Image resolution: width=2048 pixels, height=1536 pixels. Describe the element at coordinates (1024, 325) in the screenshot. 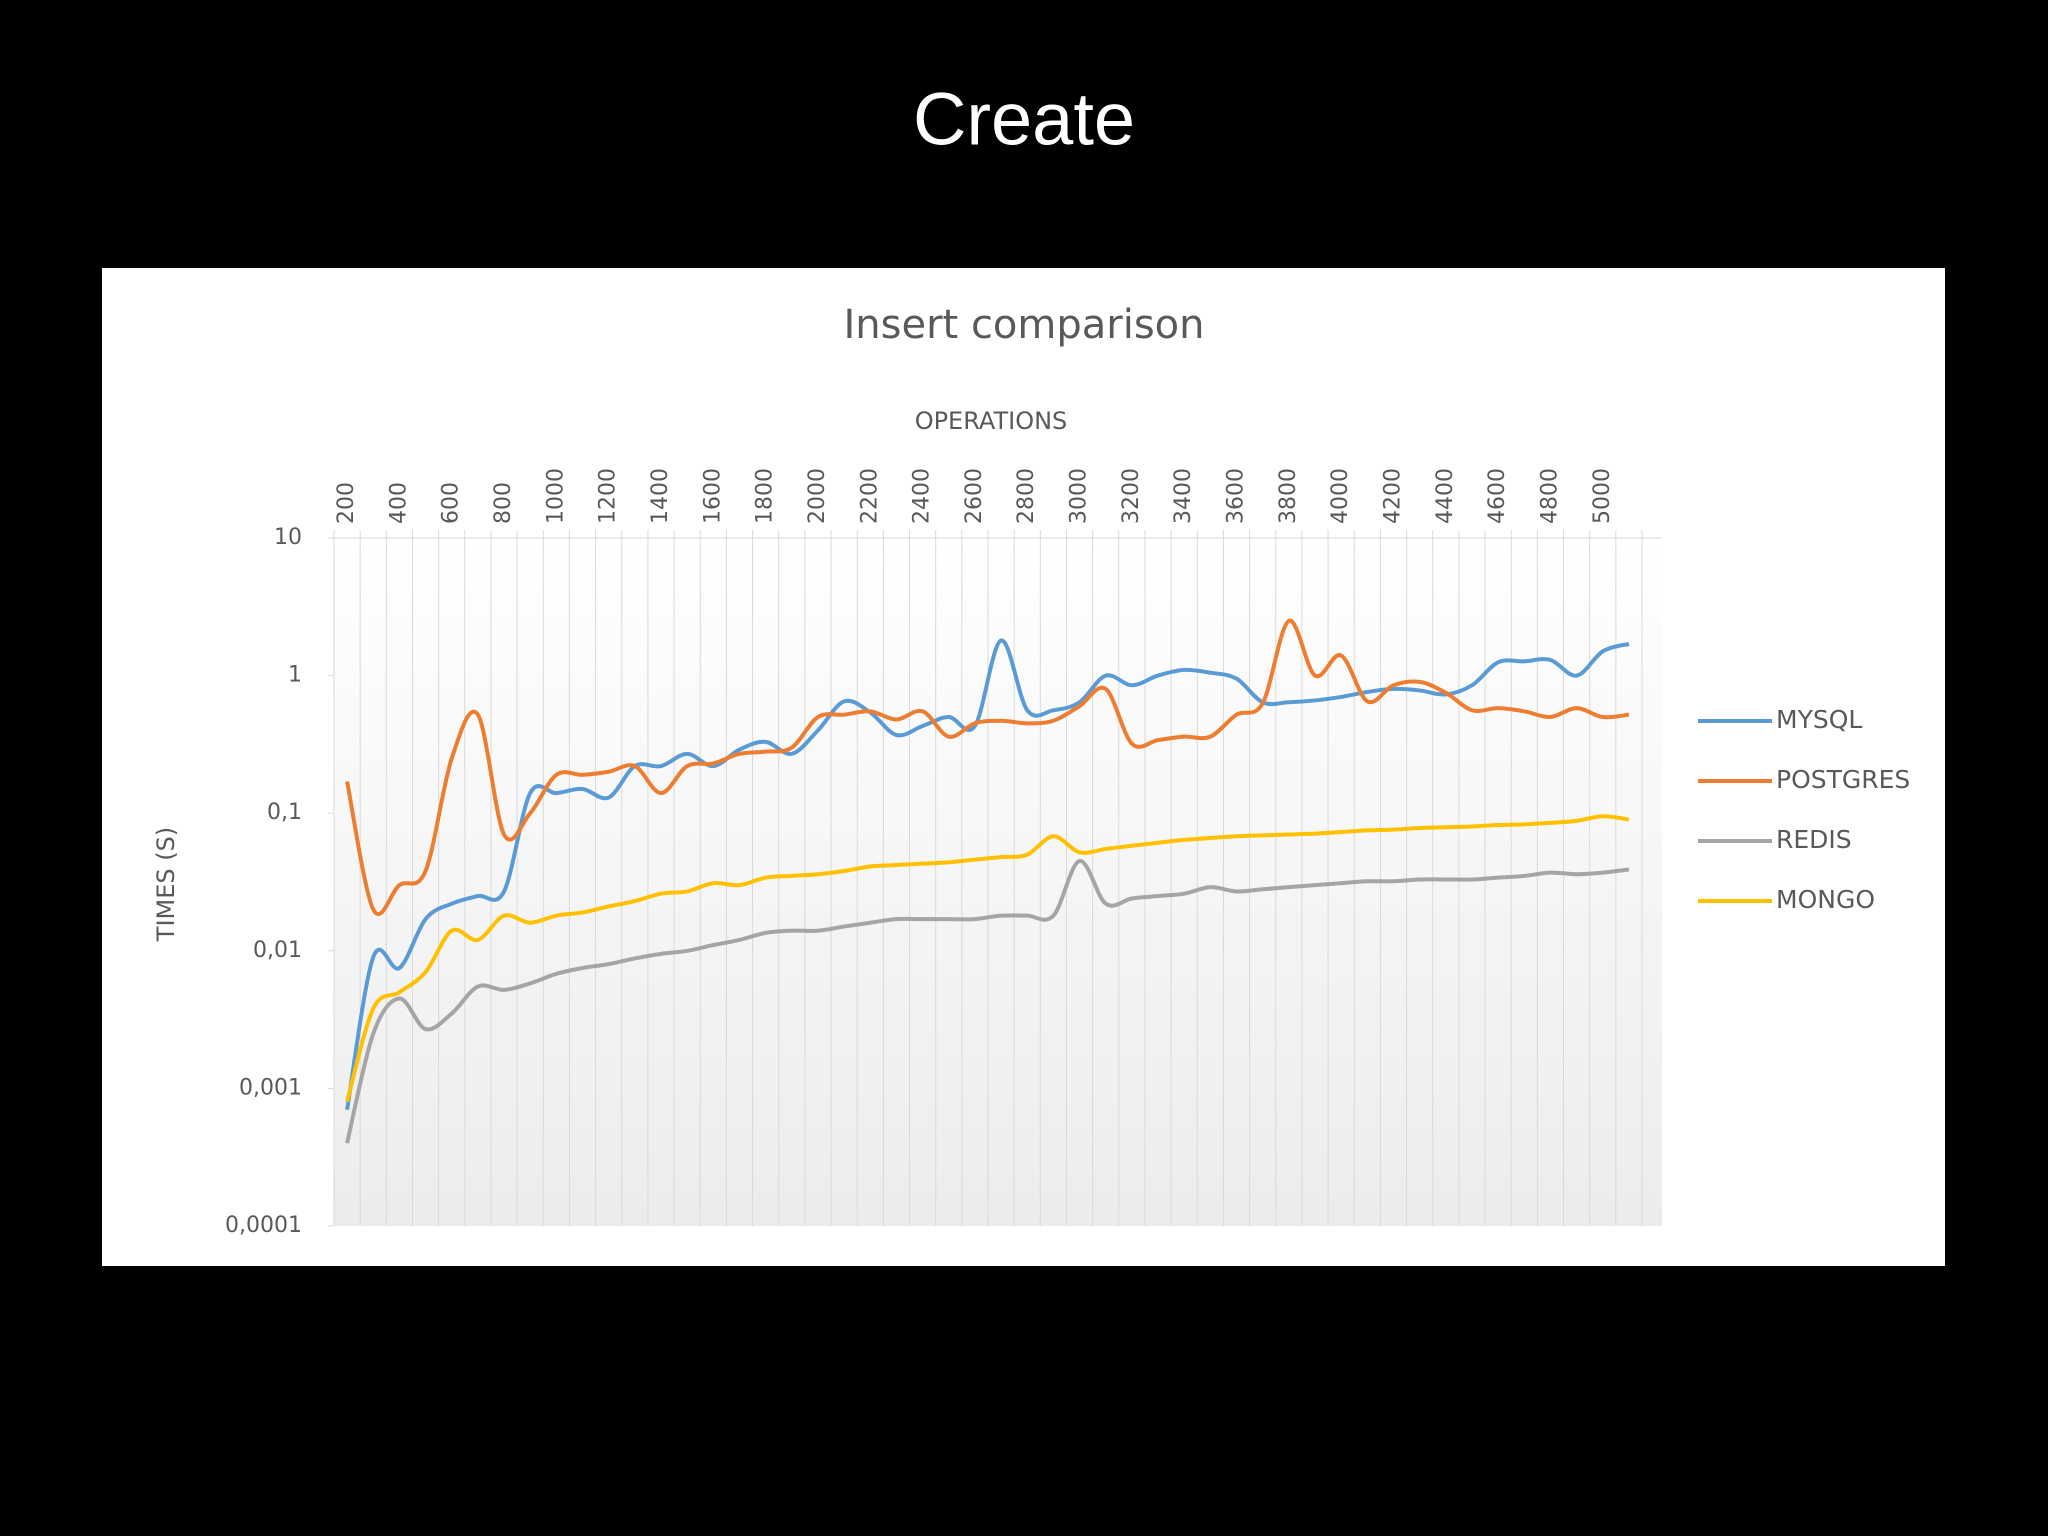

I see `chart-title: Insert comparison` at that location.